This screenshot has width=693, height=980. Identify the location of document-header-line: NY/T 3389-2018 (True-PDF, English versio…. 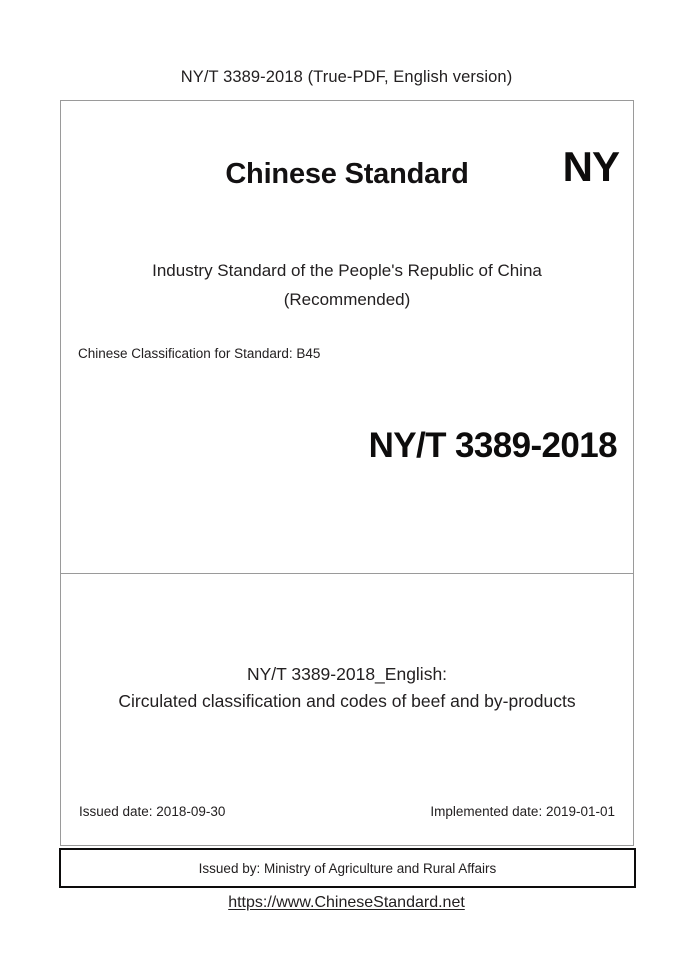
(346, 77).